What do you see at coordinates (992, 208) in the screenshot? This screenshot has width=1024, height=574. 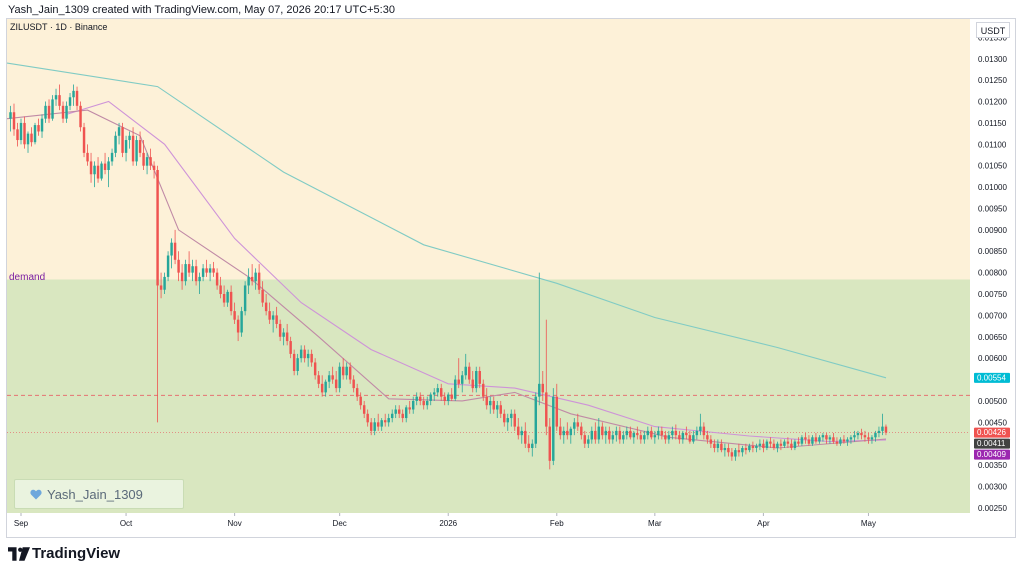 I see `y-tick-label: 0.00950` at bounding box center [992, 208].